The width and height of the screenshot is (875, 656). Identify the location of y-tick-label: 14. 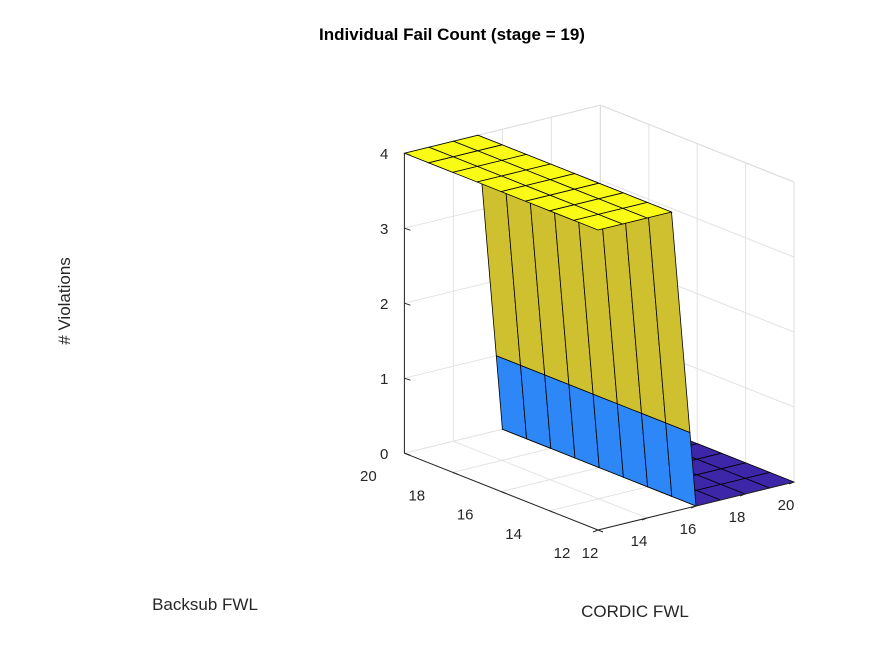
(513, 534).